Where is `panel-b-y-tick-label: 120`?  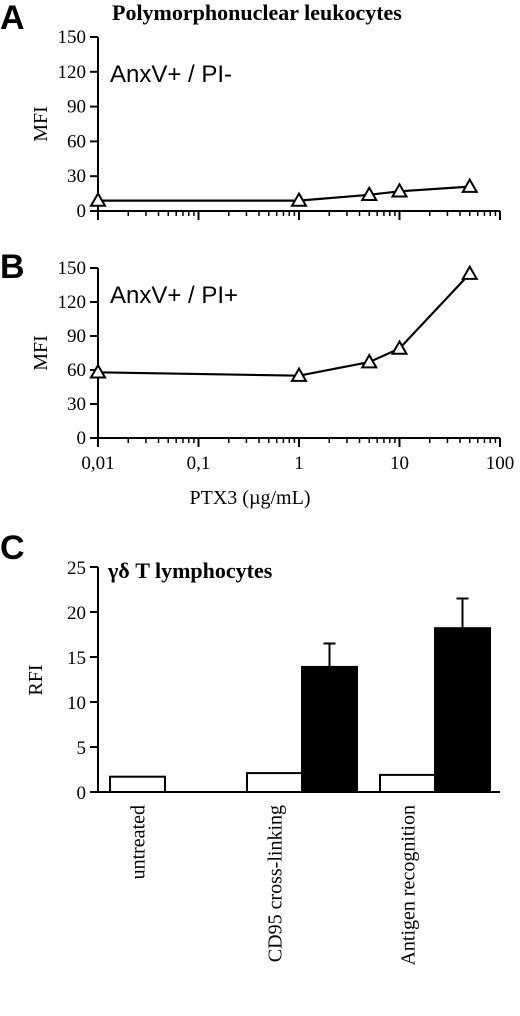
panel-b-y-tick-label: 120 is located at coordinates (72, 302).